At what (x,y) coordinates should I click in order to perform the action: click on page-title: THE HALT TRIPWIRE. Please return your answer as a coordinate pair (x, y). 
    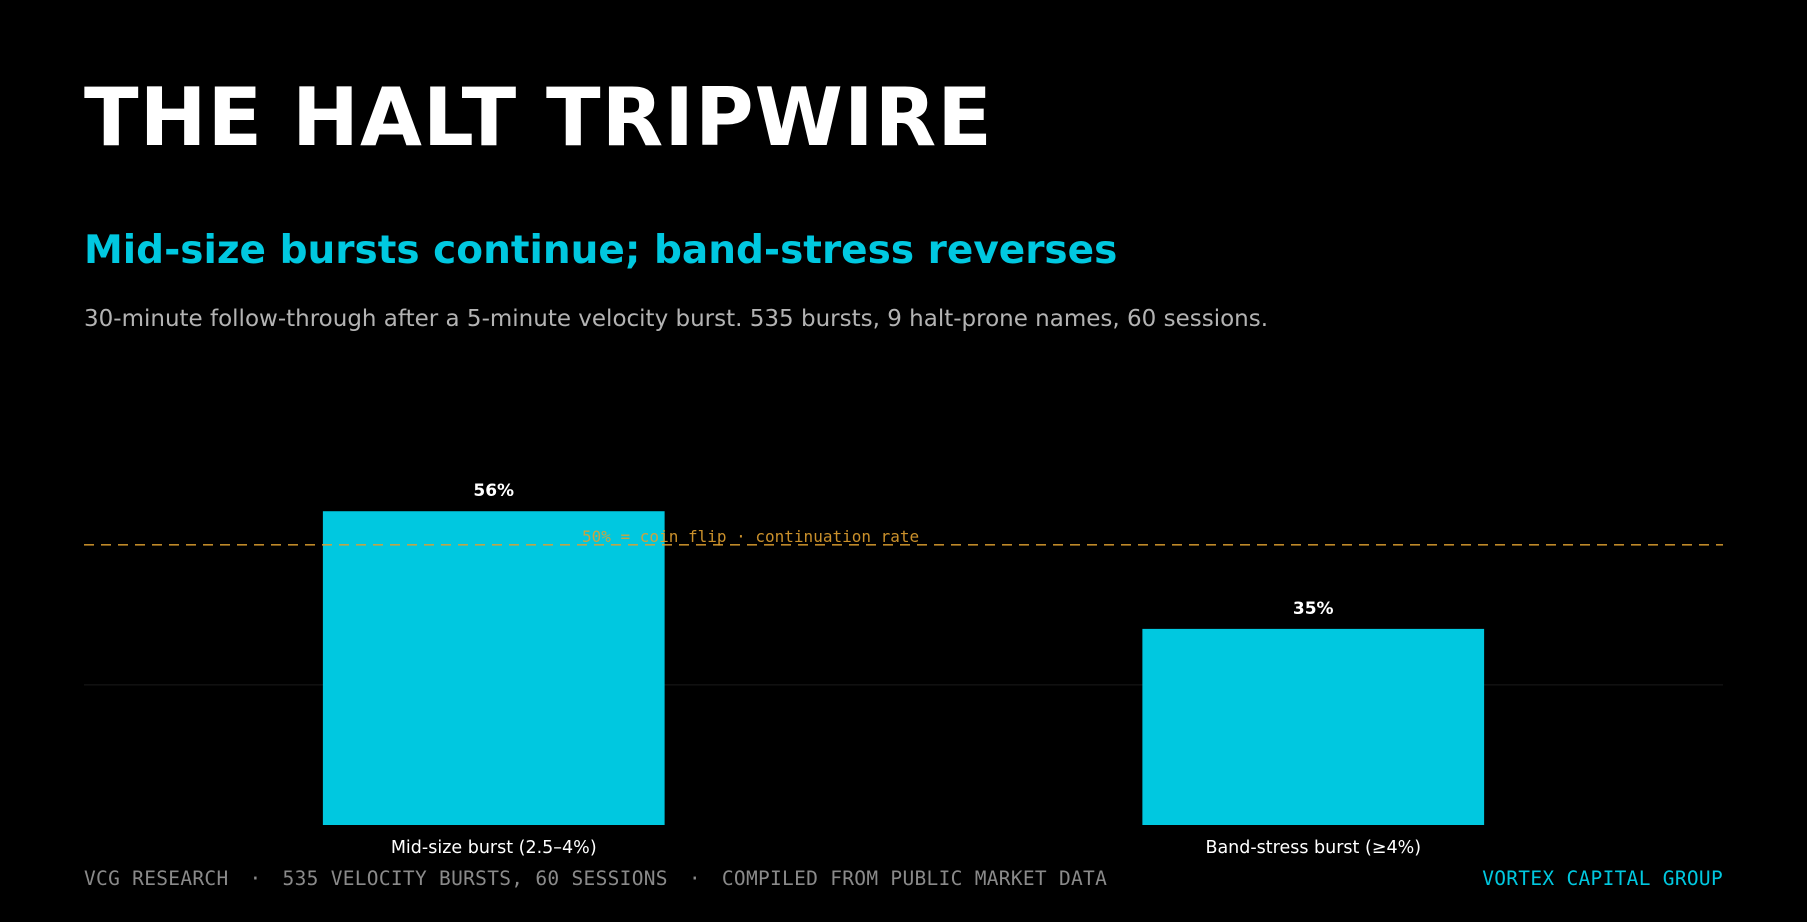
    Looking at the image, I should click on (538, 117).